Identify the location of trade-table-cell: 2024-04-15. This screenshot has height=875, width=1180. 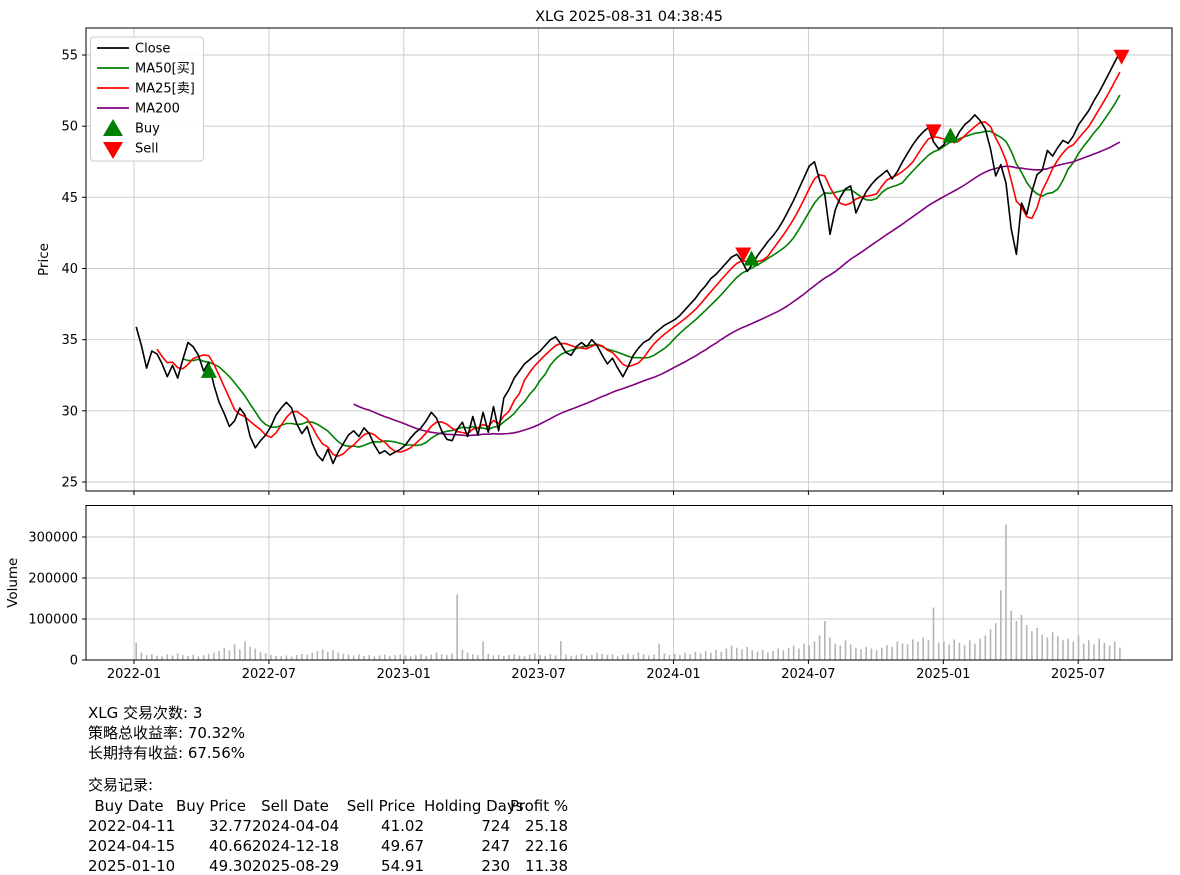
(132, 846).